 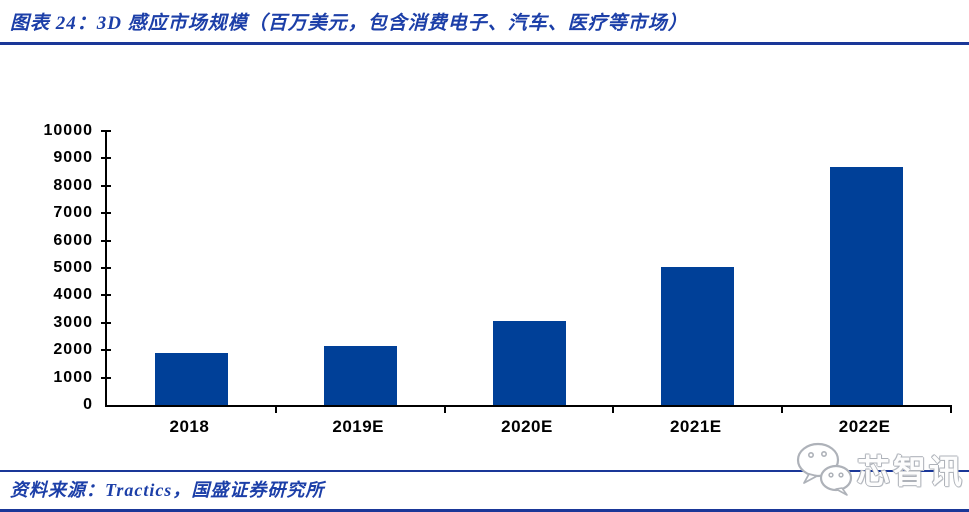 I want to click on watermark-text: 芯智讯, so click(x=911, y=471).